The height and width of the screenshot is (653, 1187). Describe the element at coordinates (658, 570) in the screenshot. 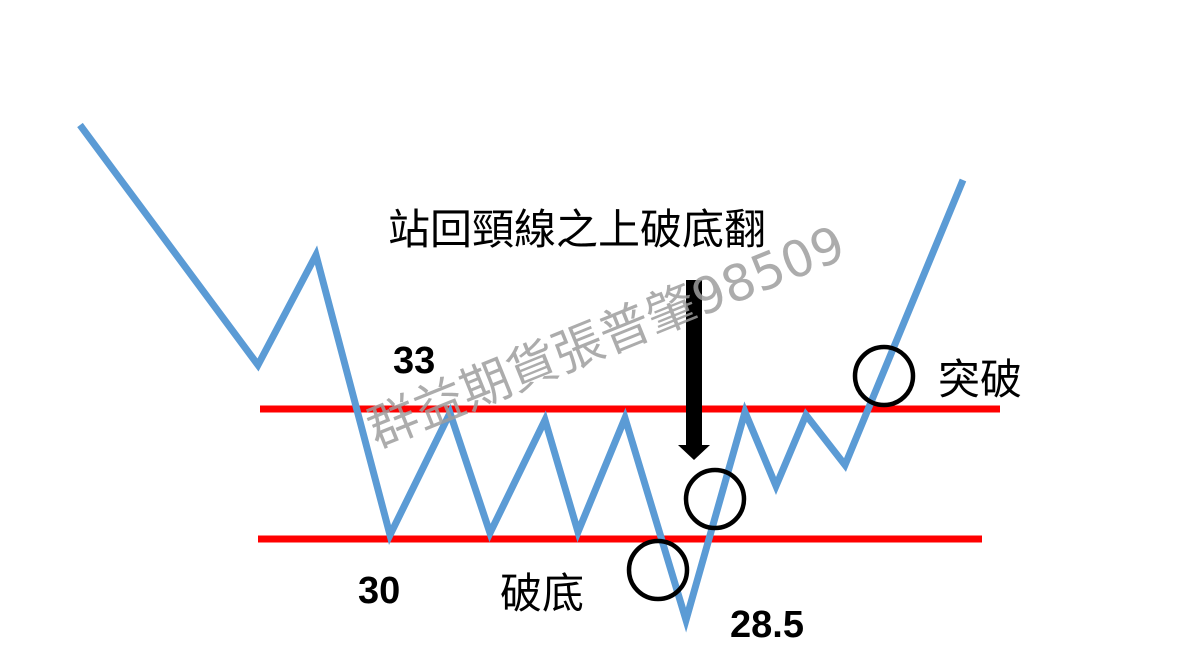

I see `breakdown-circle` at that location.